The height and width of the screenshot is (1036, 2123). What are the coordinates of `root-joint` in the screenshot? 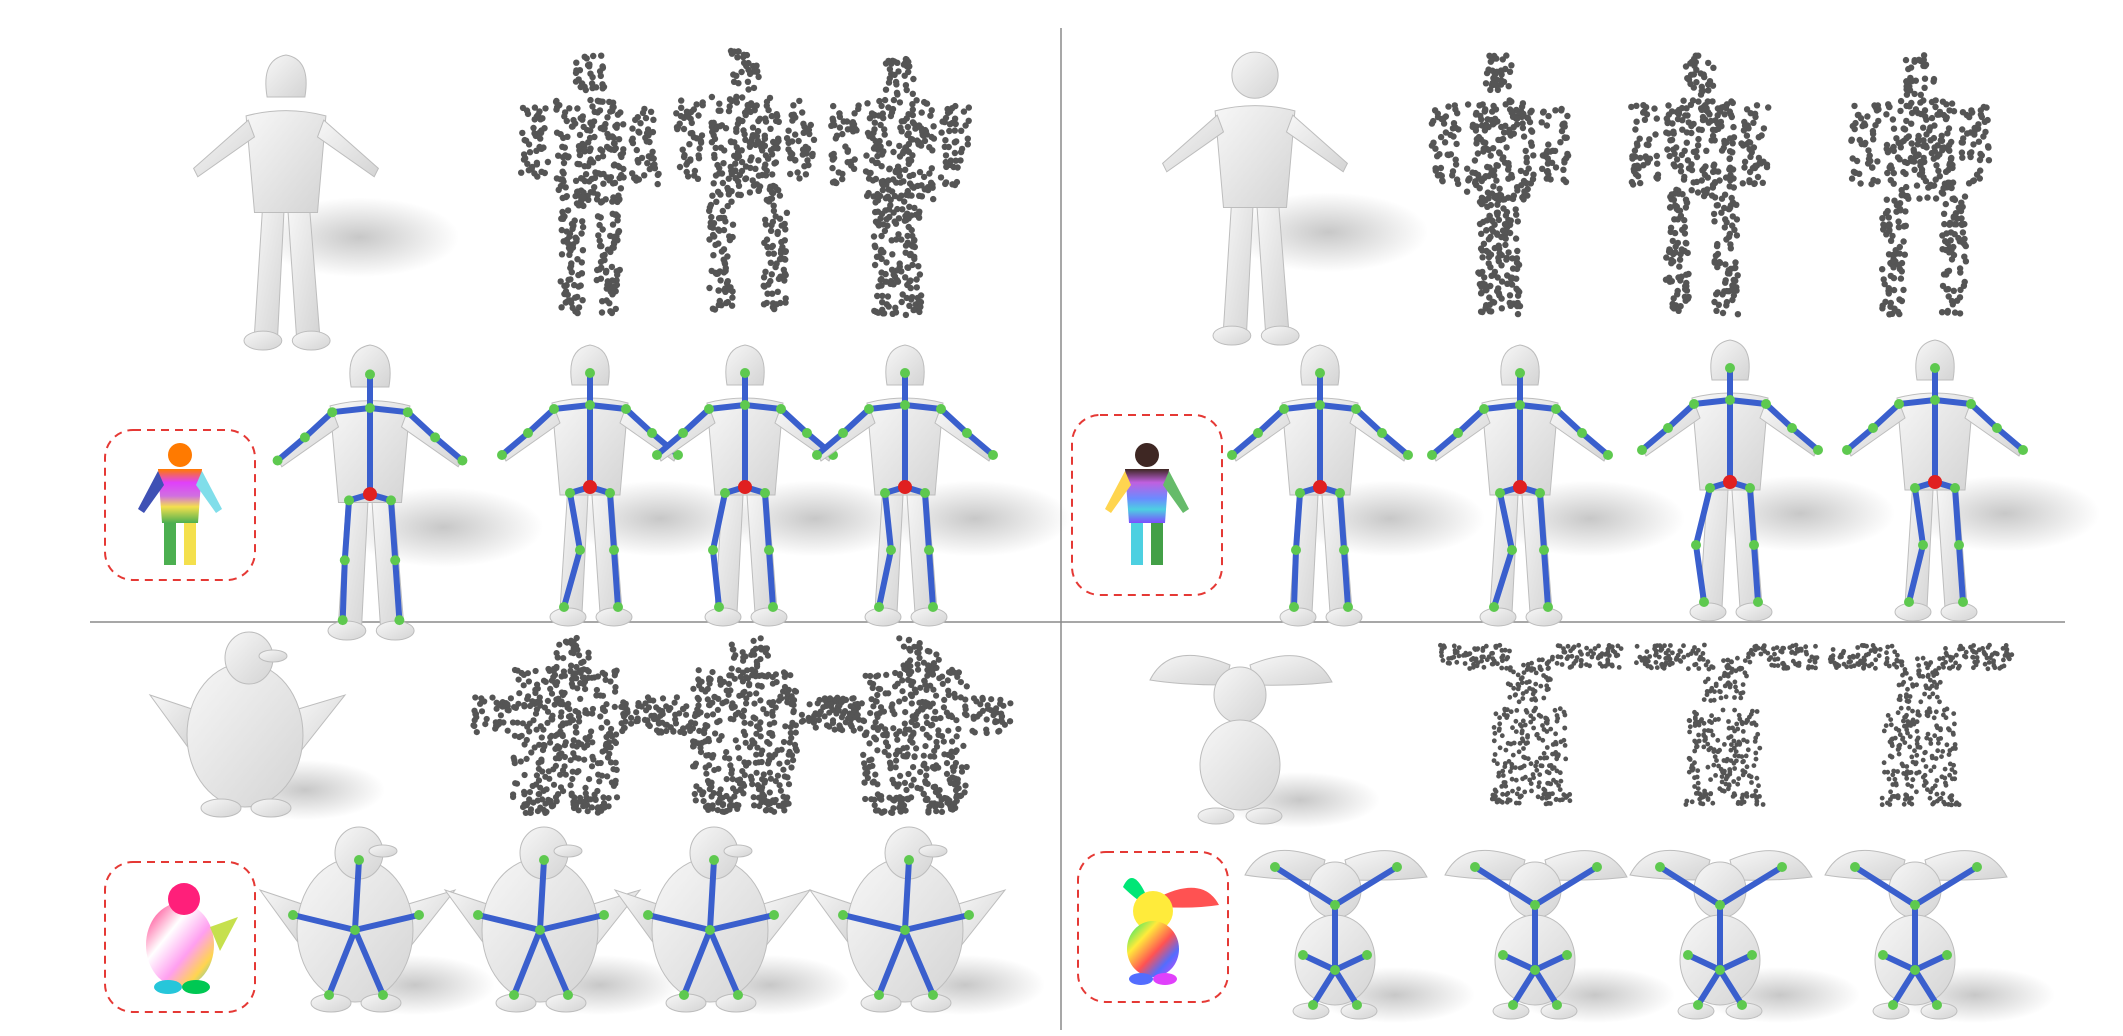 It's located at (1935, 482).